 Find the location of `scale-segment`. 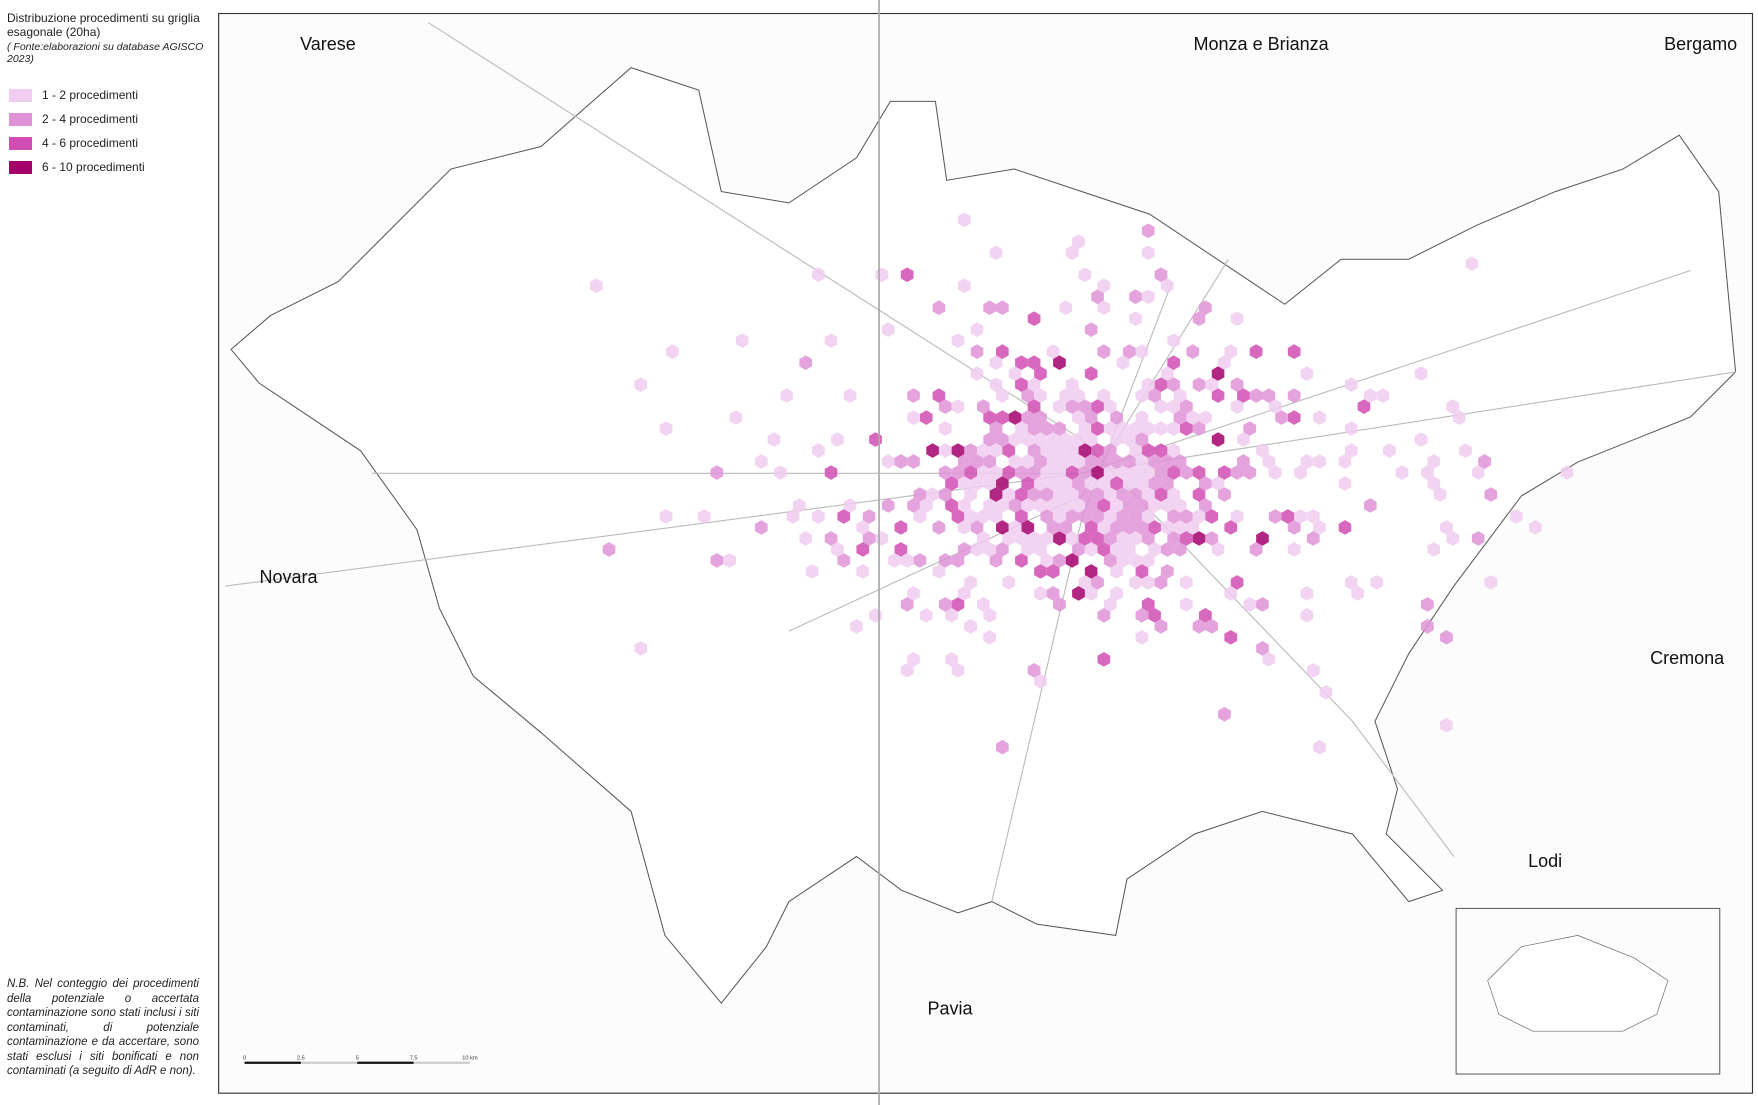

scale-segment is located at coordinates (329, 1062).